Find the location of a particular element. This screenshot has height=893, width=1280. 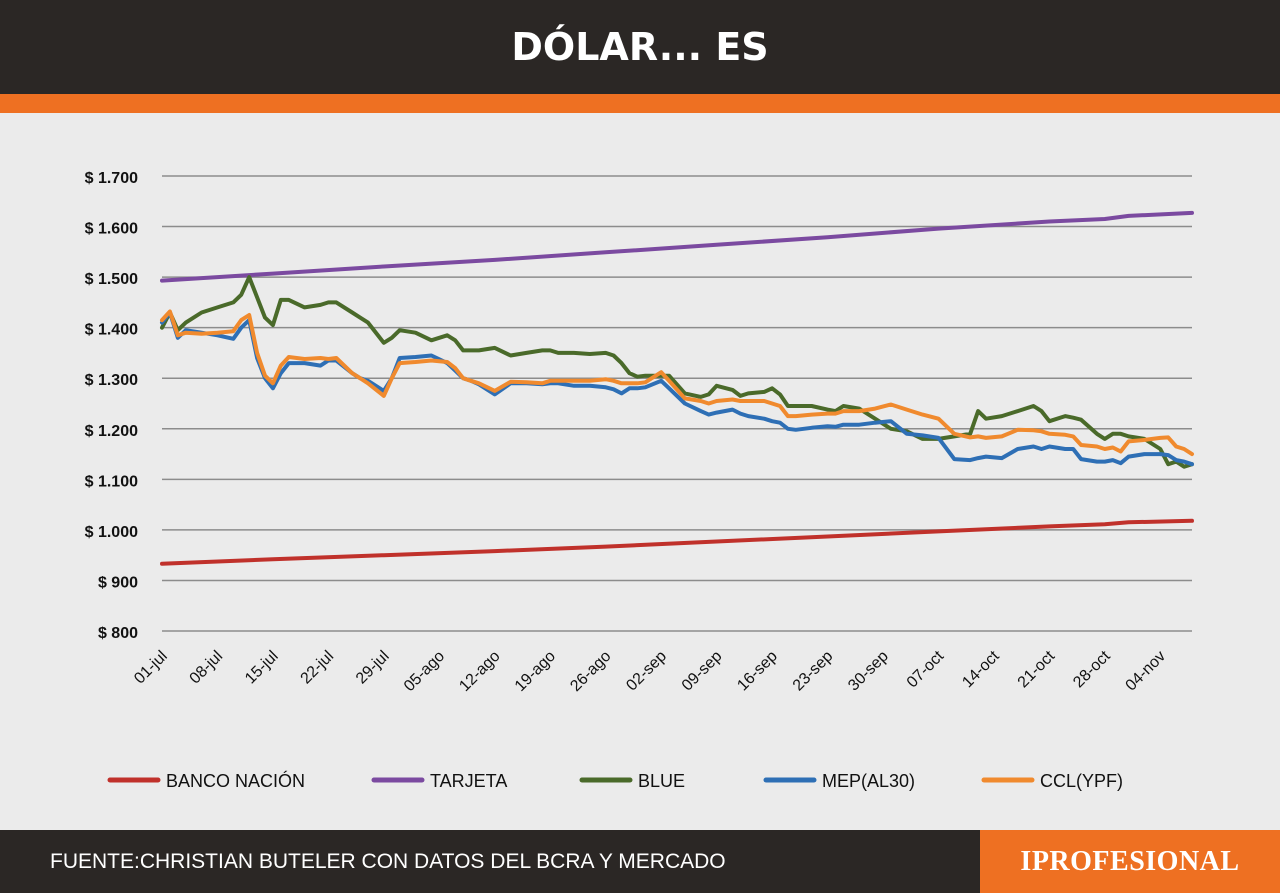

x-tick-label: 01-jul is located at coordinates (151, 668).